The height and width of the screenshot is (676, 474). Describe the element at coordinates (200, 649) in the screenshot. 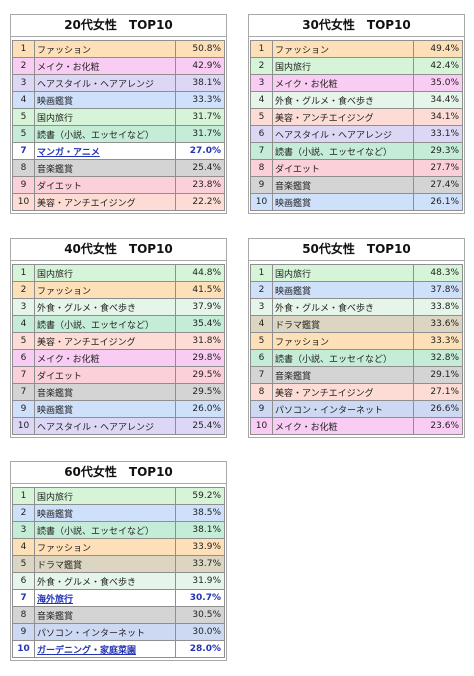

I see `value-cell: 28.0%` at that location.